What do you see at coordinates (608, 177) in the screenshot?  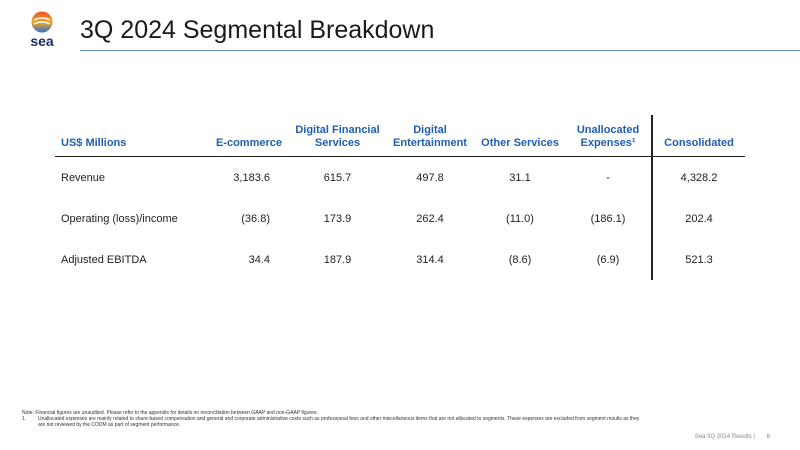 I see `cell-value: -` at bounding box center [608, 177].